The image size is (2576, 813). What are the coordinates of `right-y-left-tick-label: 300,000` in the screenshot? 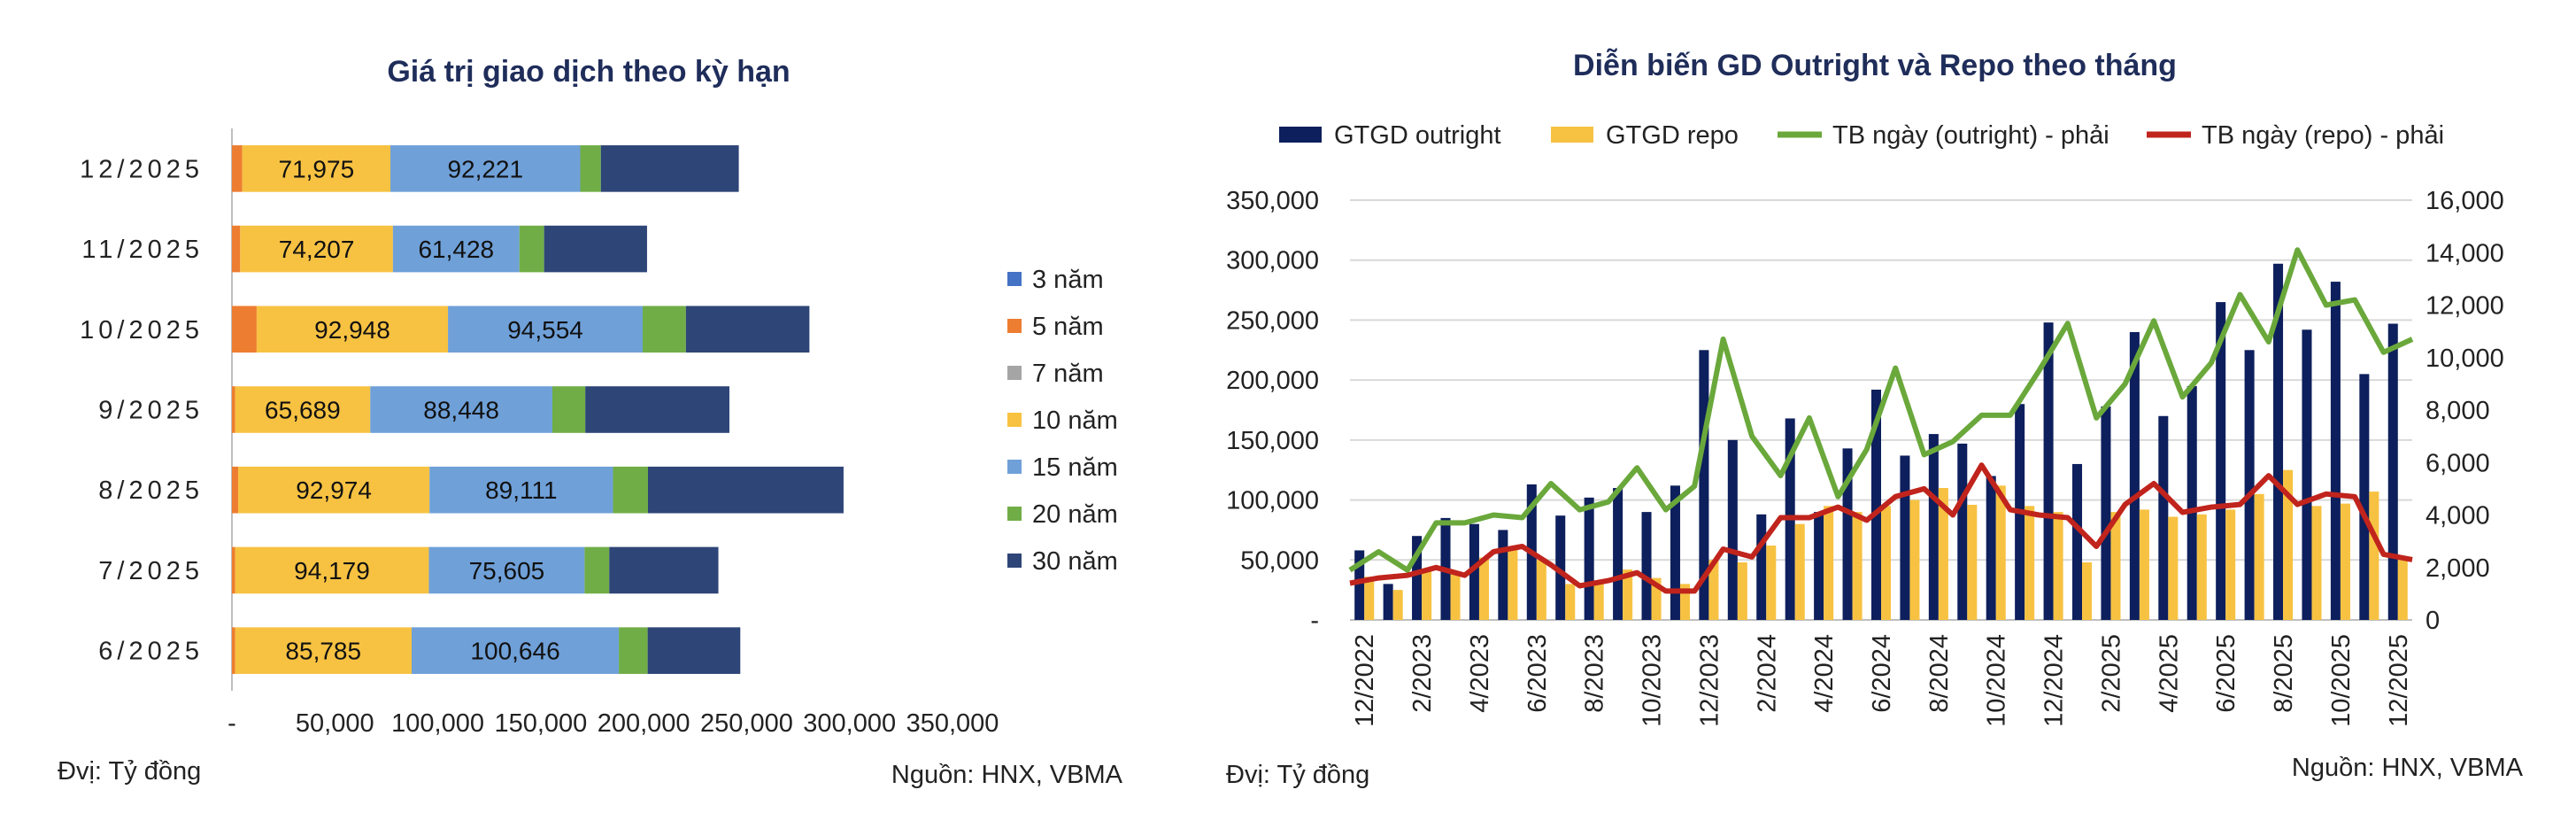 It's located at (1272, 261).